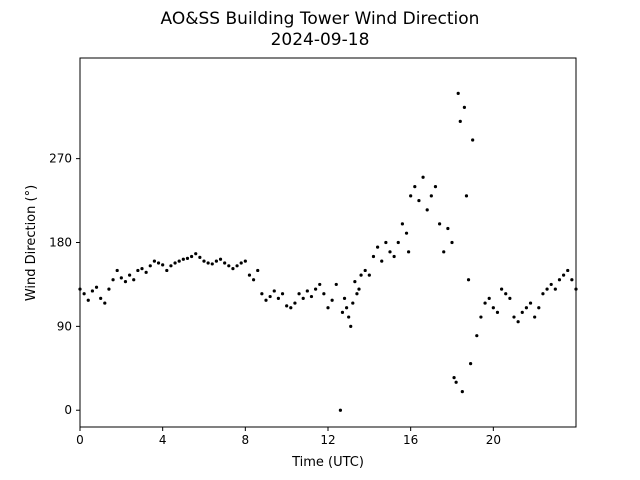 The image size is (640, 480). Describe the element at coordinates (68, 410) in the screenshot. I see `y-tick-label: 0` at that location.